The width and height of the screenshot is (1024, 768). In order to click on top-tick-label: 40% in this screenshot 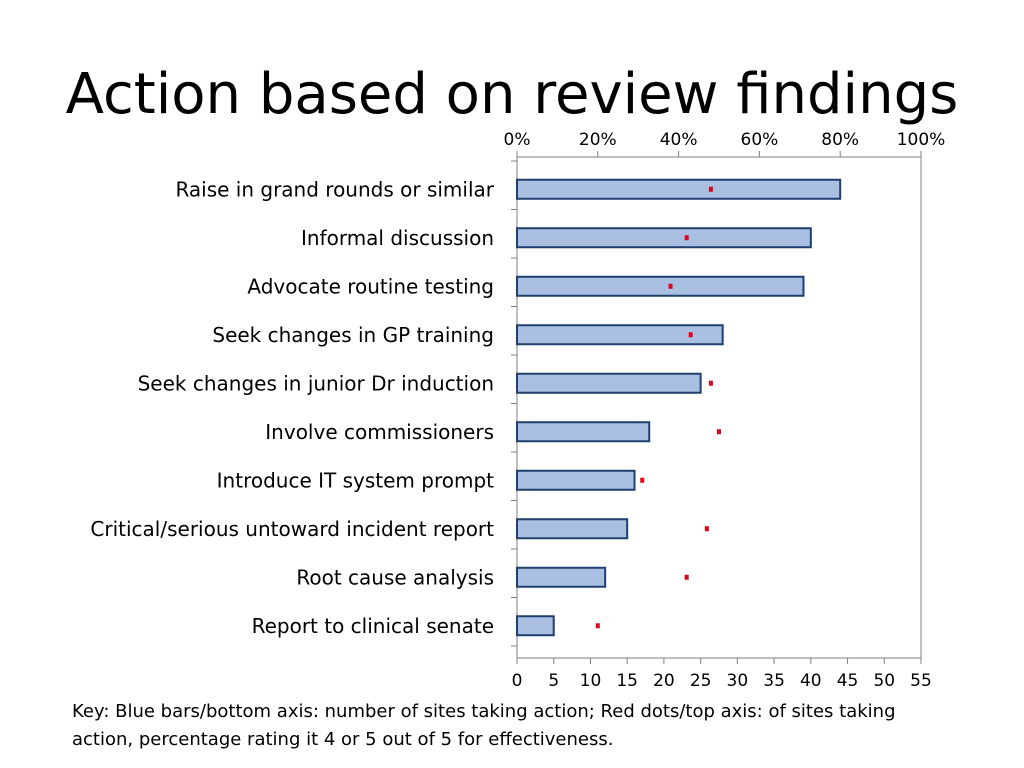, I will do `click(679, 140)`.